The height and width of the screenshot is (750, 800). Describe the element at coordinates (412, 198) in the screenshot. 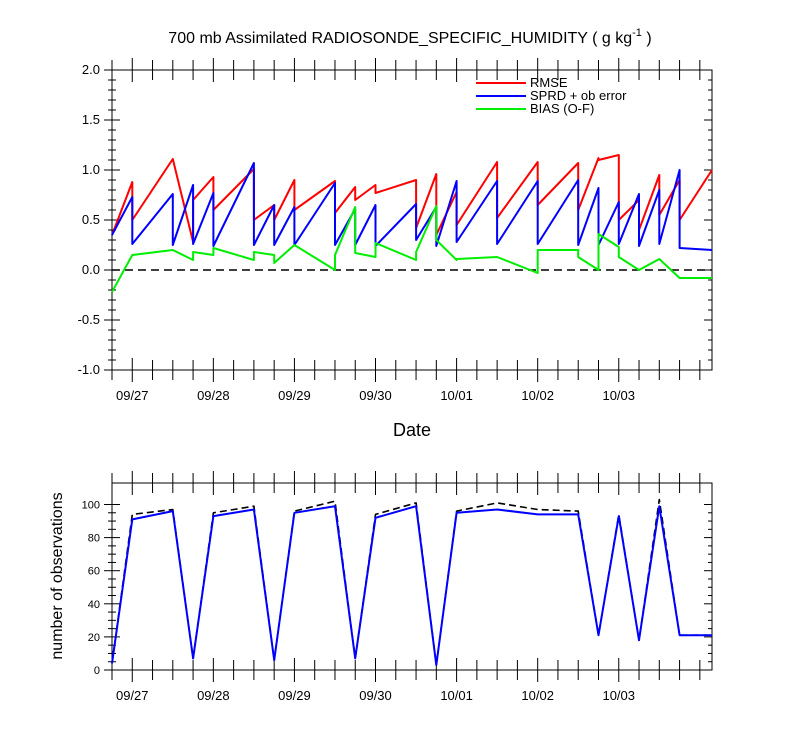

I see `series-line-rmse` at that location.